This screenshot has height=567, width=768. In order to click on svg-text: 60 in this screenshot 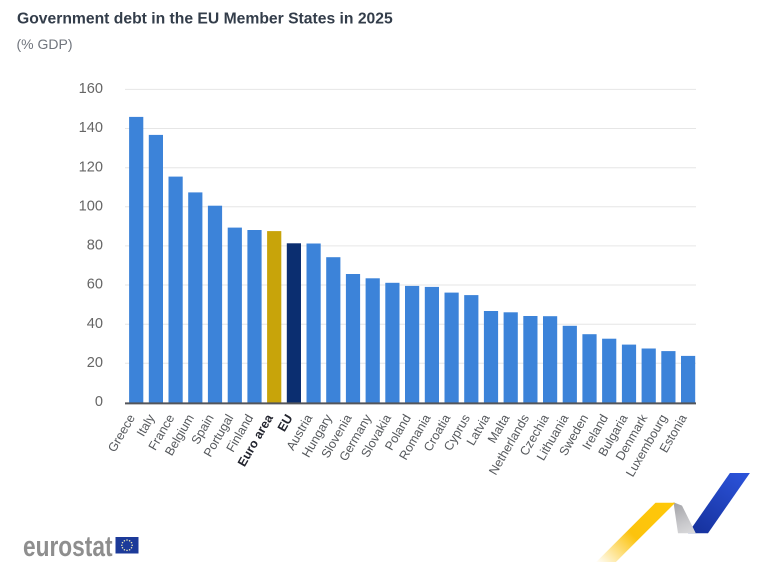, I will do `click(95, 285)`.